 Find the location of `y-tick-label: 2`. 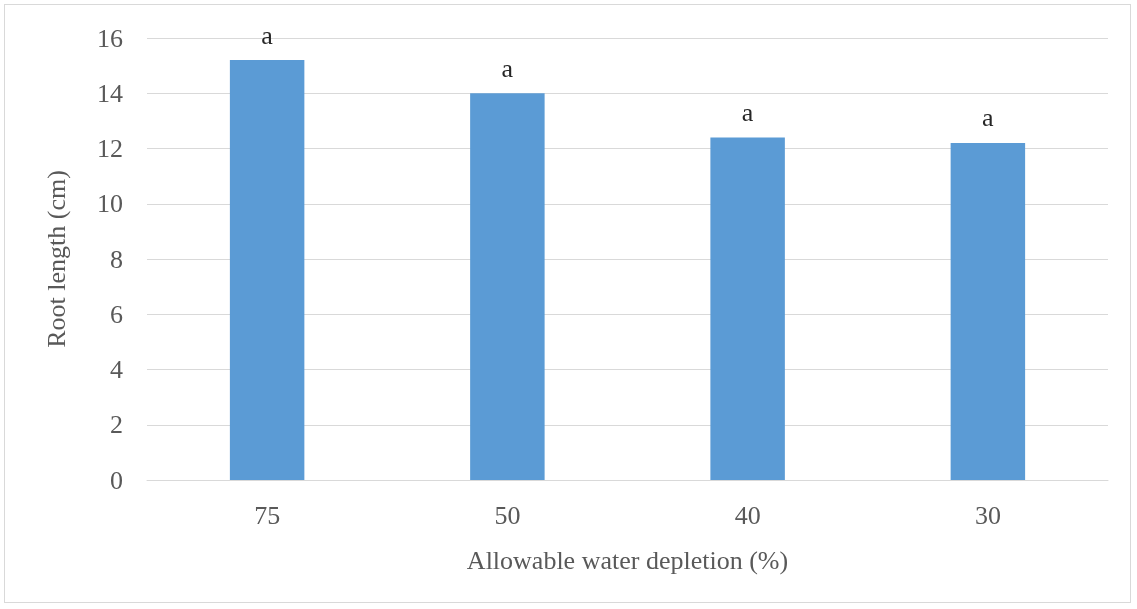

y-tick-label: 2 is located at coordinates (116, 425).